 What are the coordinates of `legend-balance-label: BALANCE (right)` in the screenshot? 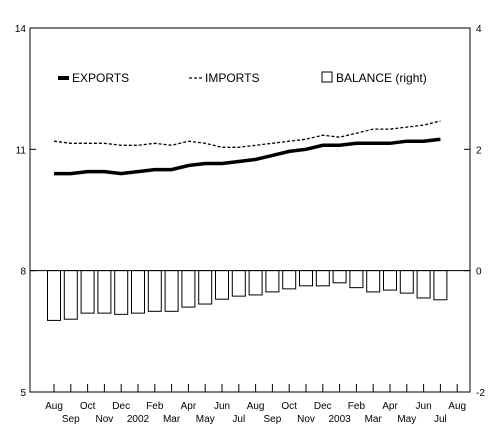 It's located at (381, 78).